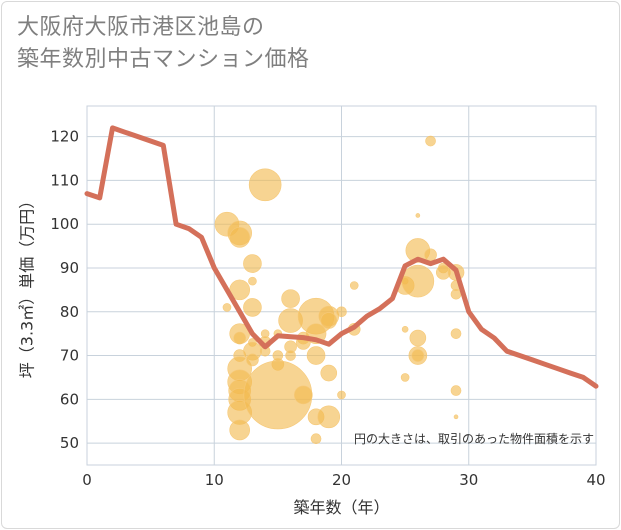 This screenshot has width=621, height=530. What do you see at coordinates (64, 224) in the screenshot?
I see `y-tick-label-5: 100` at bounding box center [64, 224].